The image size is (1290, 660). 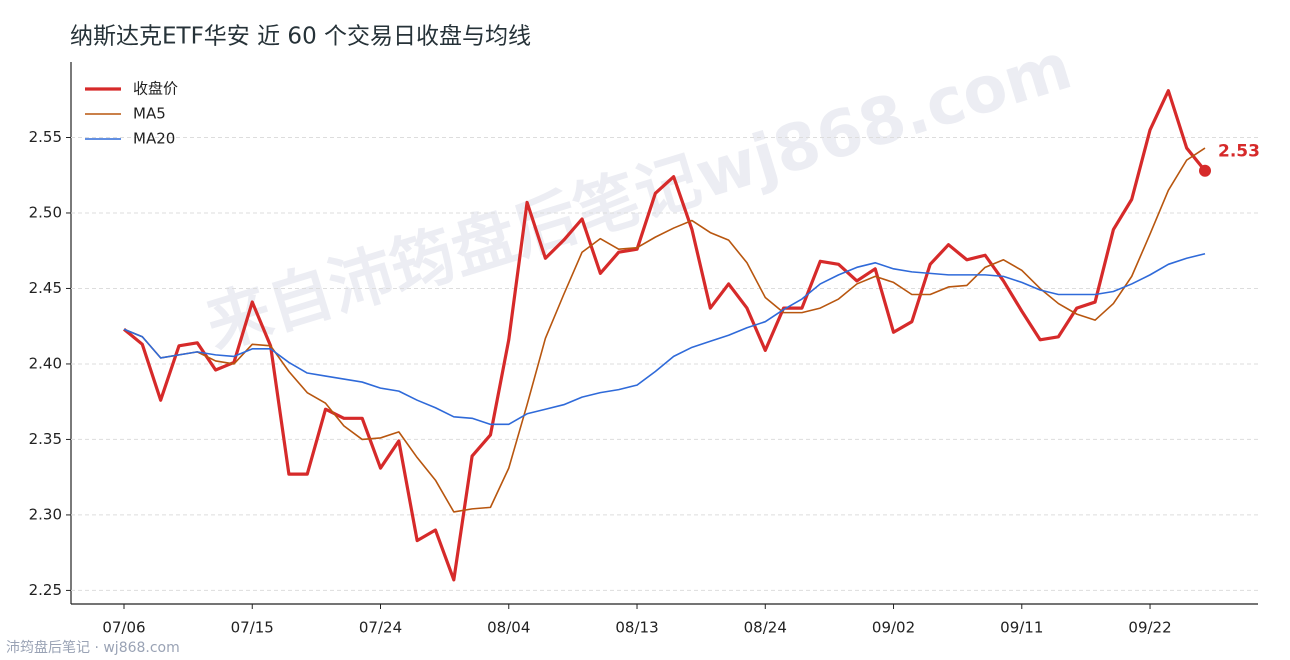 I want to click on legend-label: MA20, so click(x=154, y=139).